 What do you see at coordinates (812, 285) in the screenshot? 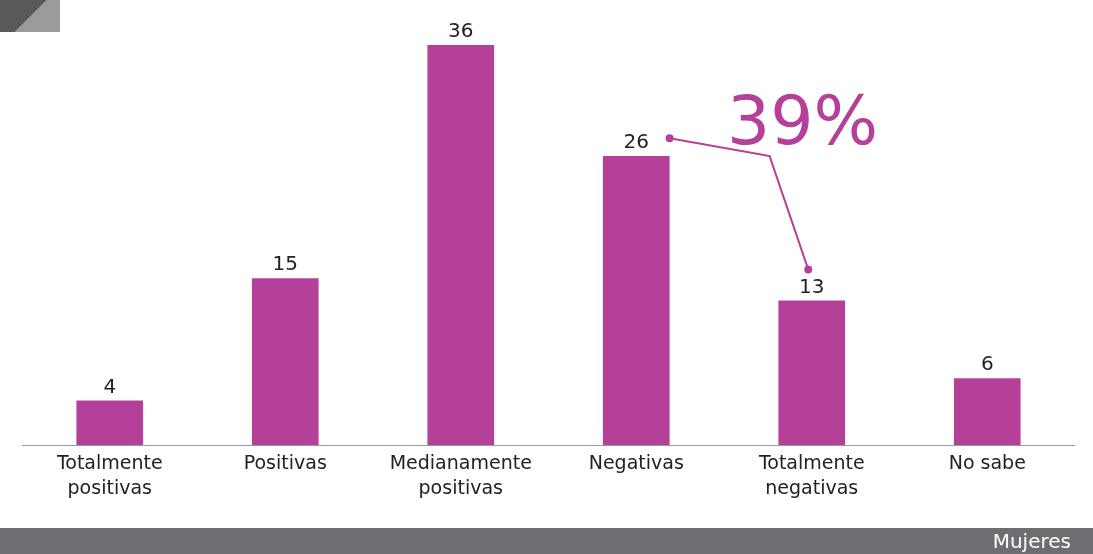
I see `data-label: 13` at bounding box center [812, 285].